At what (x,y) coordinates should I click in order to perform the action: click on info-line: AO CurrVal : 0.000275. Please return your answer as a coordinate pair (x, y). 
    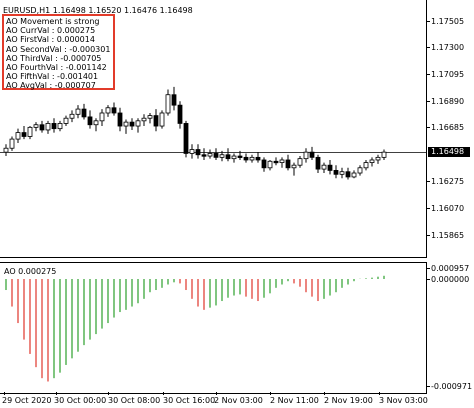
    Looking at the image, I should click on (51, 31).